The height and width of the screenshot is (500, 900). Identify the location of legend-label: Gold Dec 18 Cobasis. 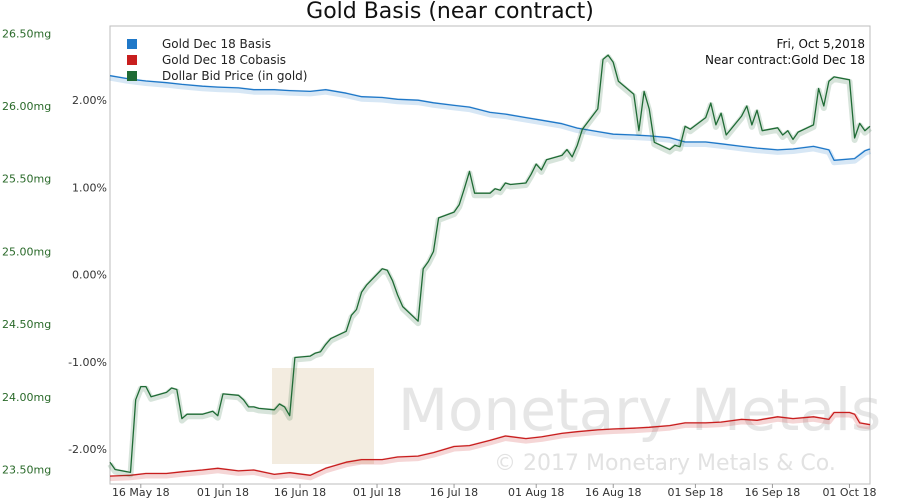
(224, 60).